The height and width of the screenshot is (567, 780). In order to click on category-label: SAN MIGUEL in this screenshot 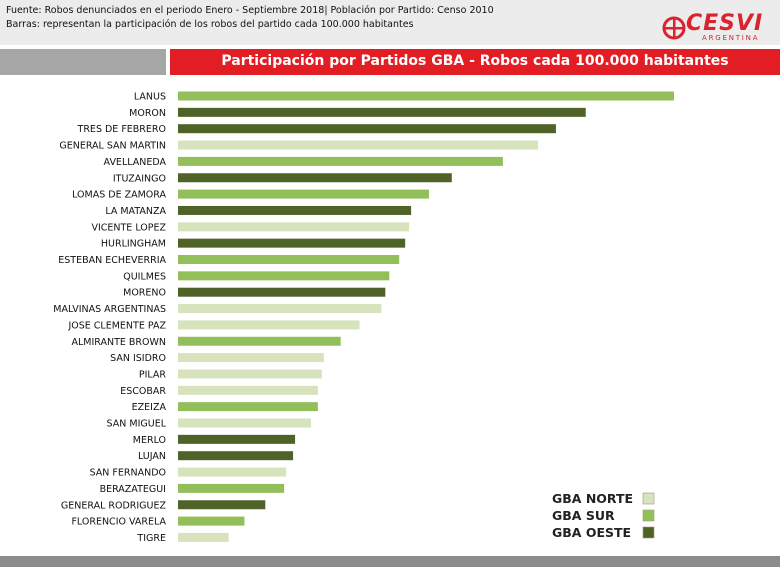, I will do `click(137, 424)`.